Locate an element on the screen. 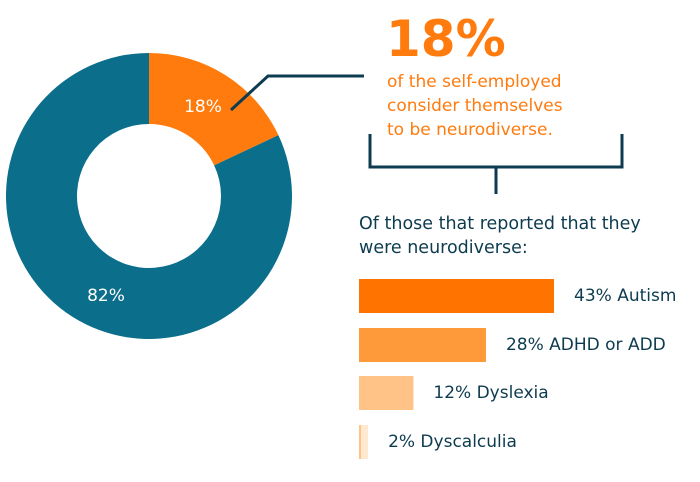 The width and height of the screenshot is (700, 482). bar-label-4: 2% Dyscalculia is located at coordinates (452, 442).